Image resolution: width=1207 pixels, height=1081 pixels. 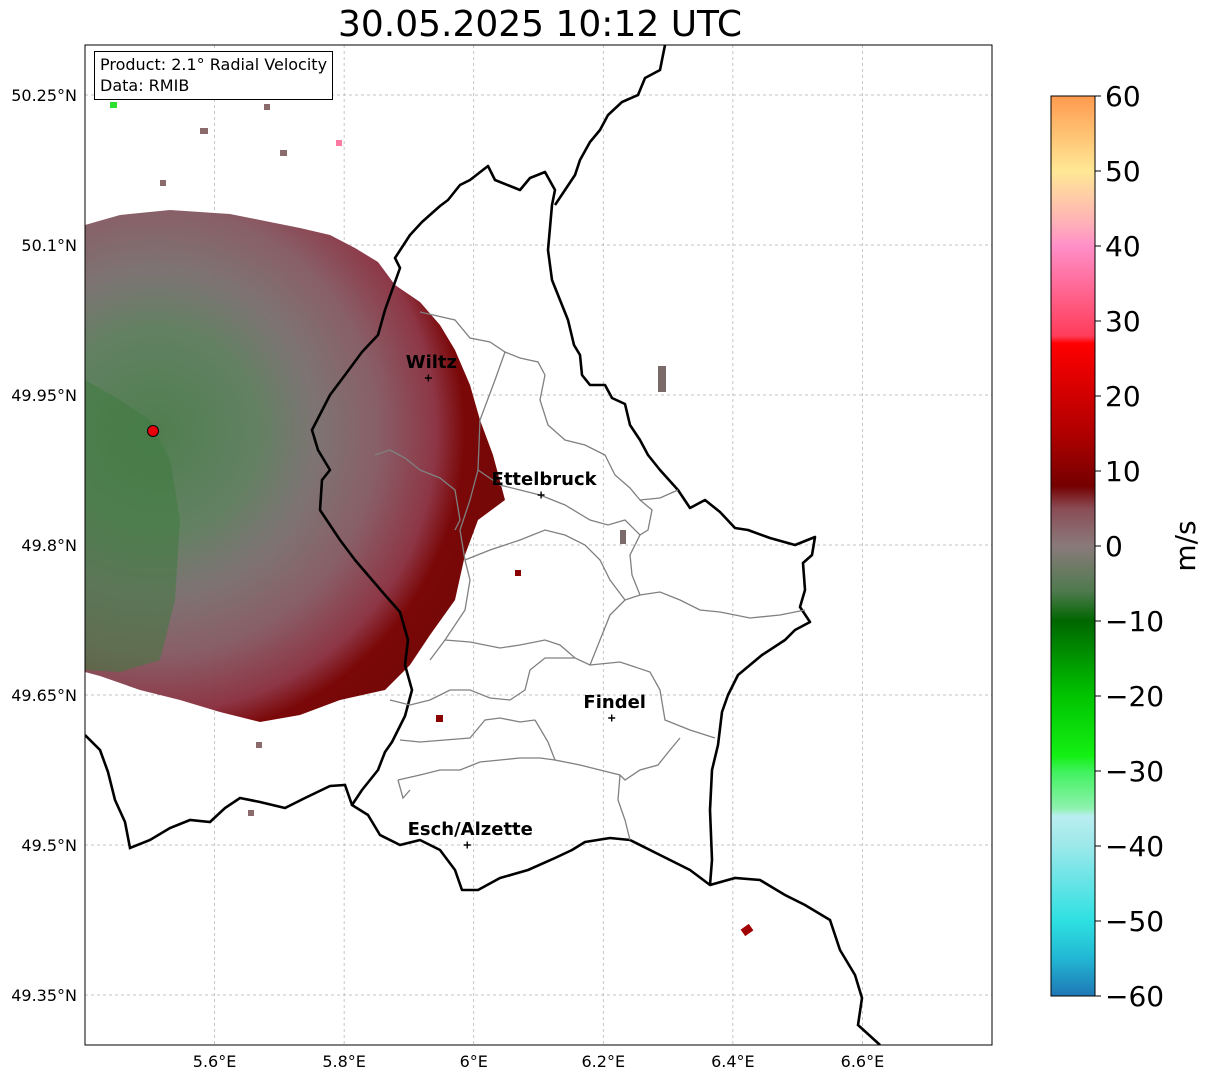 What do you see at coordinates (145, 85) in the screenshot?
I see `info-data-source: Data: RMIB` at bounding box center [145, 85].